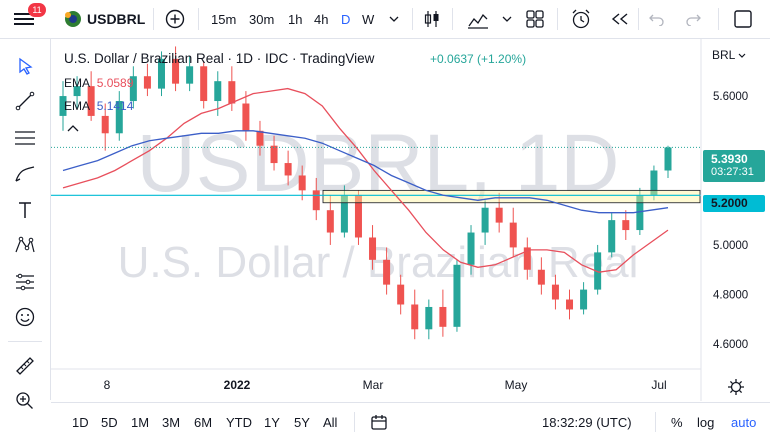 The height and width of the screenshot is (441, 770). I want to click on currency-selector: BRL, so click(729, 55).